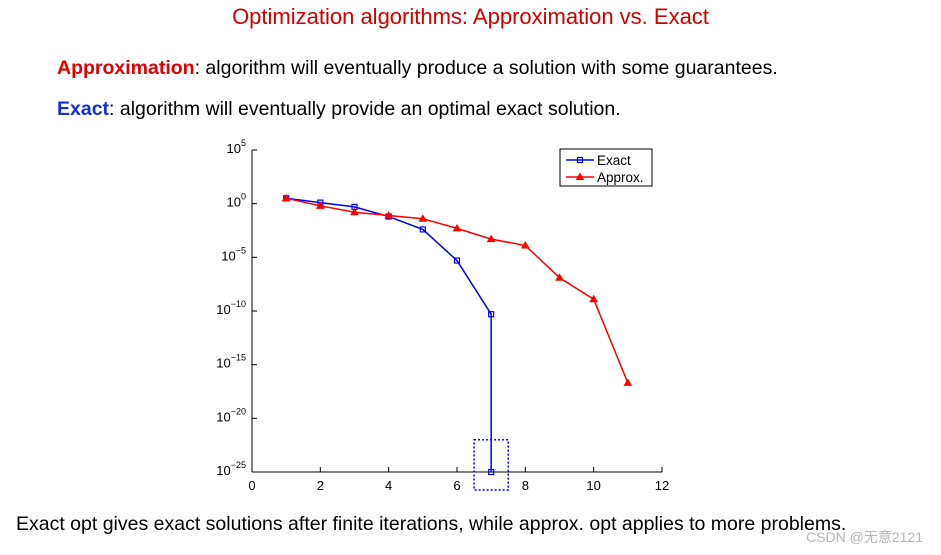  What do you see at coordinates (236, 147) in the screenshot?
I see `y-tick-label: 10⁵` at bounding box center [236, 147].